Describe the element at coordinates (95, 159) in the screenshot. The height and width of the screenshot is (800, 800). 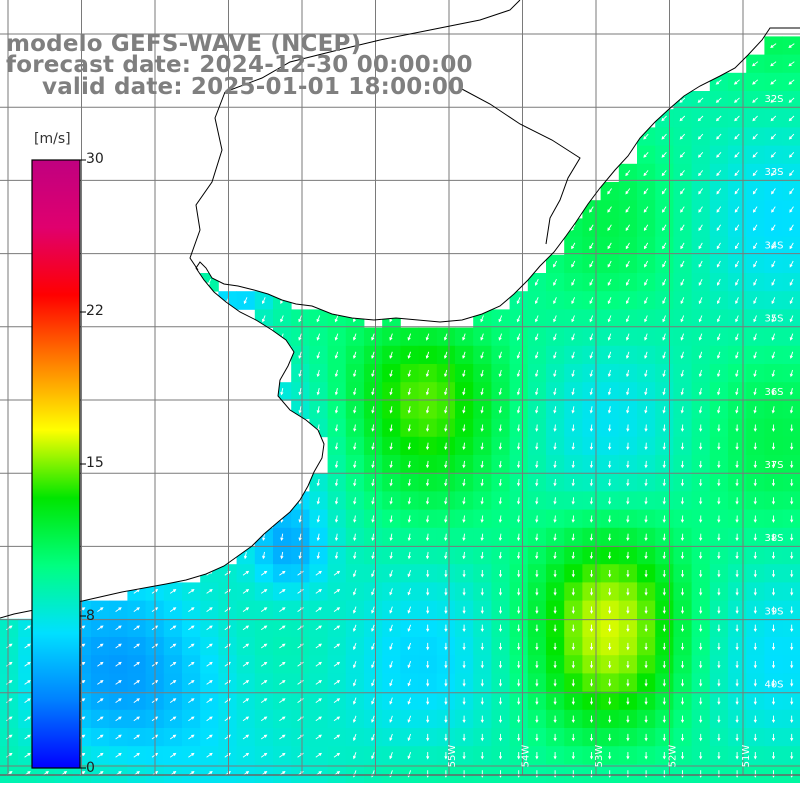
I see `colorbar-tick-30: 30` at that location.